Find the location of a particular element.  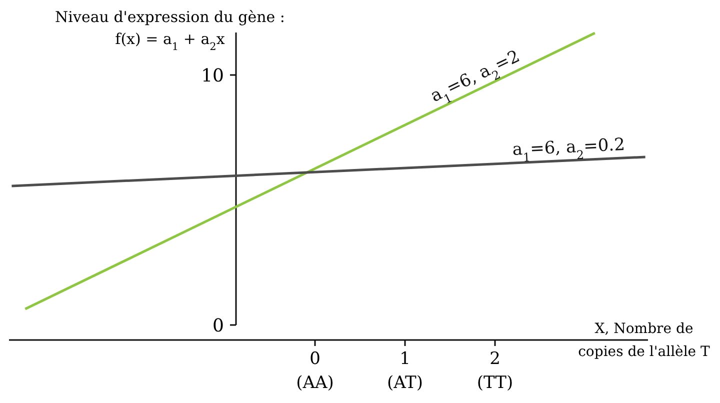

x-tick-label: 2 (TT) is located at coordinates (495, 371).